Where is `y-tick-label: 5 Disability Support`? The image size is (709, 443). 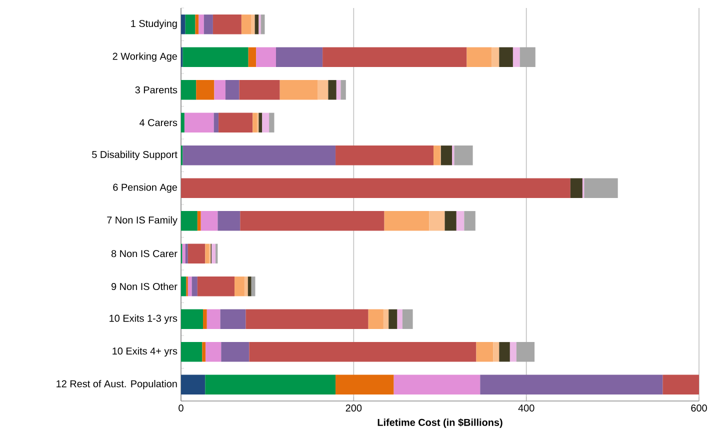 y-tick-label: 5 Disability Support is located at coordinates (135, 155).